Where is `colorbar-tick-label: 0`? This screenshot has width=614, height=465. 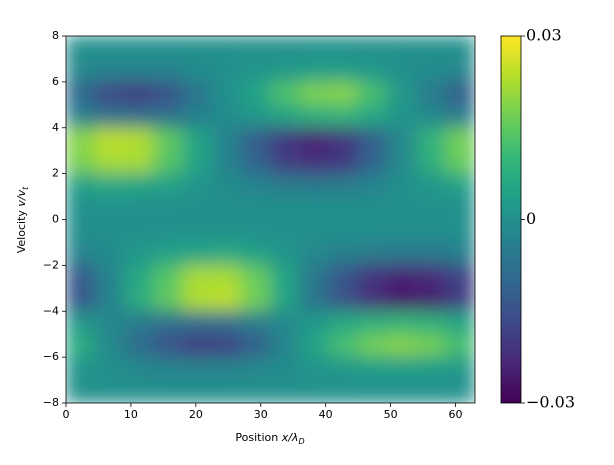 colorbar-tick-label: 0 is located at coordinates (531, 218).